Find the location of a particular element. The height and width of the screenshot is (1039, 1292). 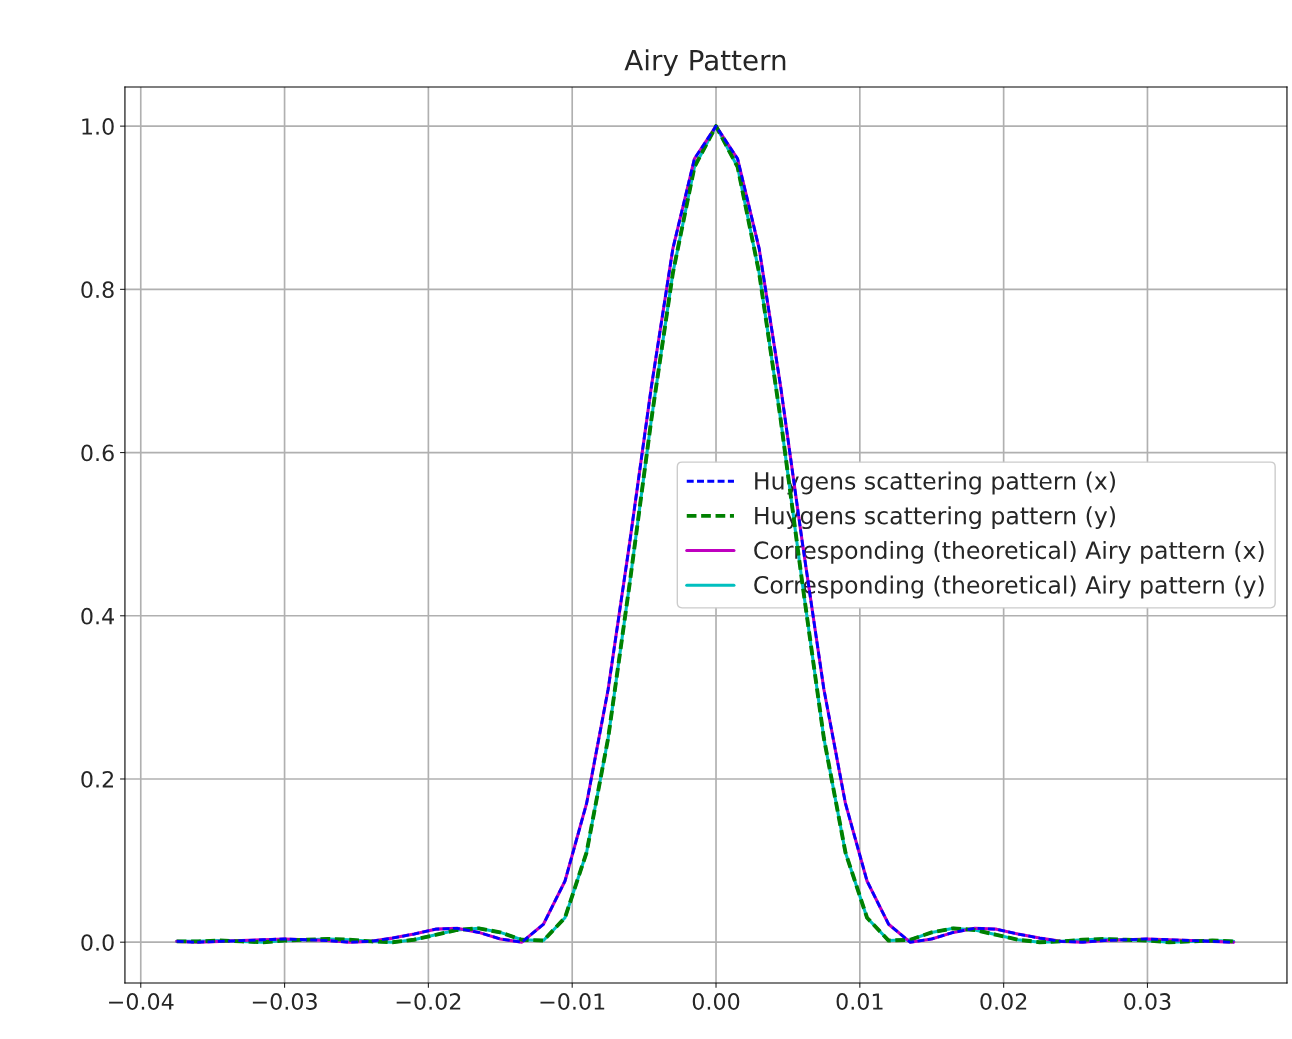

x-tick-label: 0.00 is located at coordinates (716, 1001).